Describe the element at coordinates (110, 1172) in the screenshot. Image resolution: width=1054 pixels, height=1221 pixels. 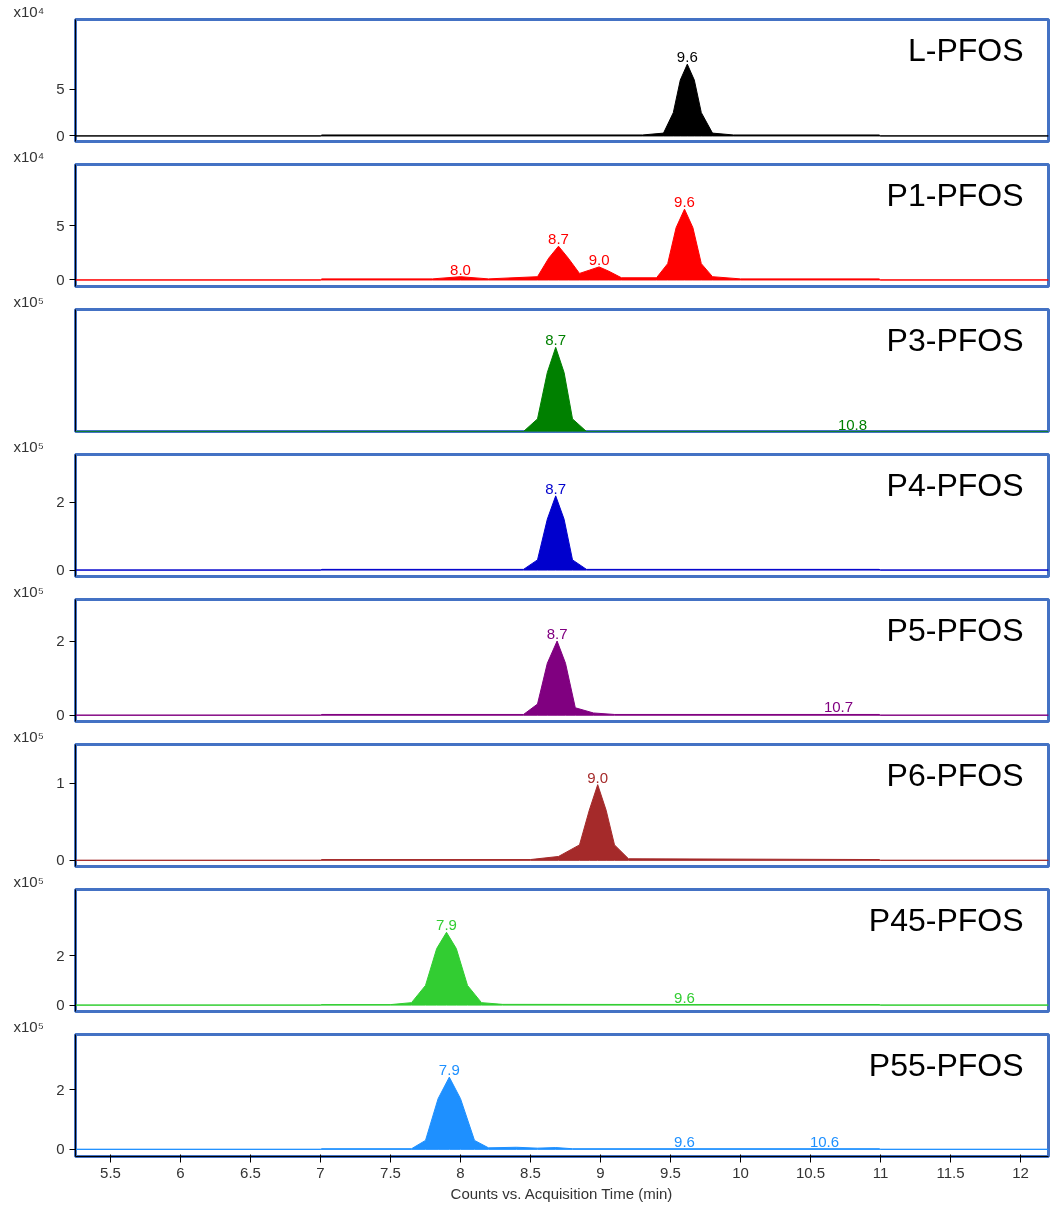
I see `x-tick-label: 5.5` at that location.